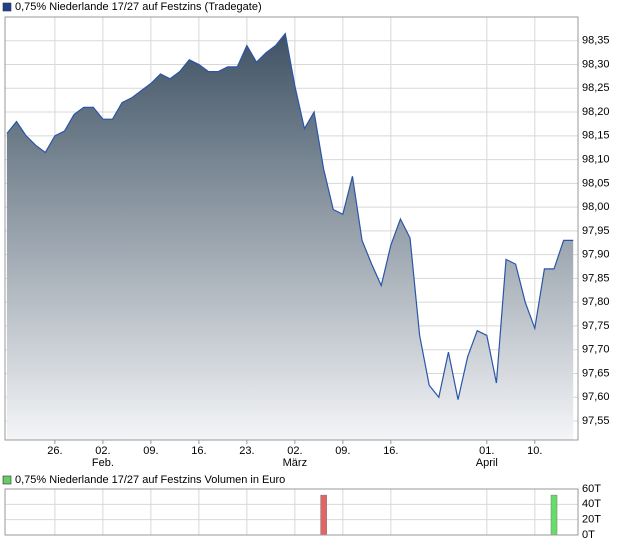  What do you see at coordinates (103, 463) in the screenshot?
I see `x-tick-sublabel: Feb.` at bounding box center [103, 463].